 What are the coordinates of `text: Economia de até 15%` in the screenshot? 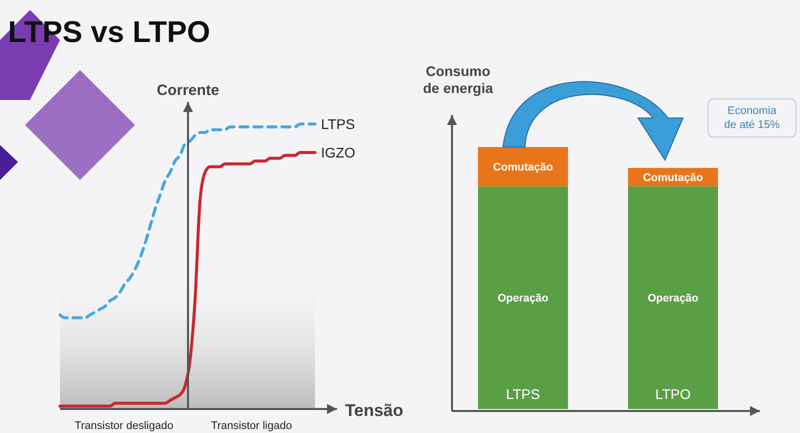 It's located at (752, 118).